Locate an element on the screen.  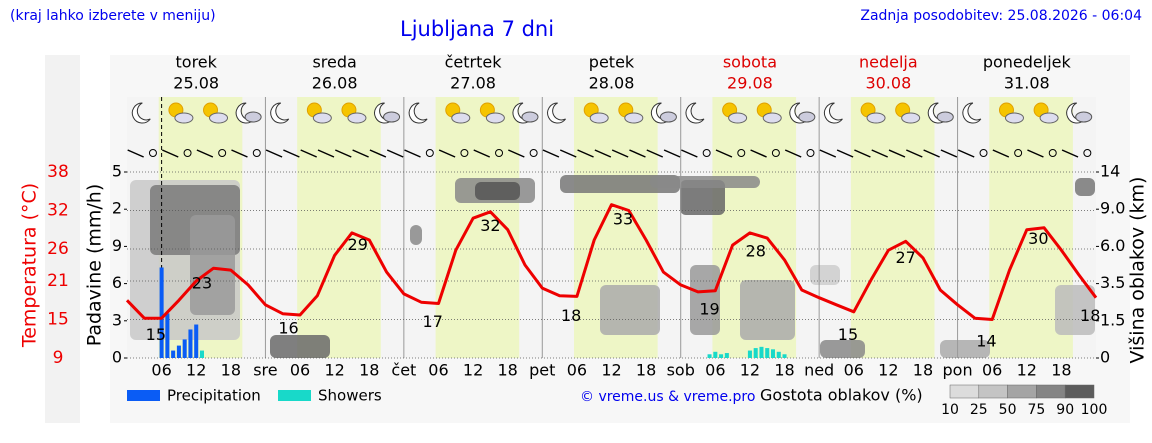
precip-tick-label: 5 is located at coordinates (117, 171).